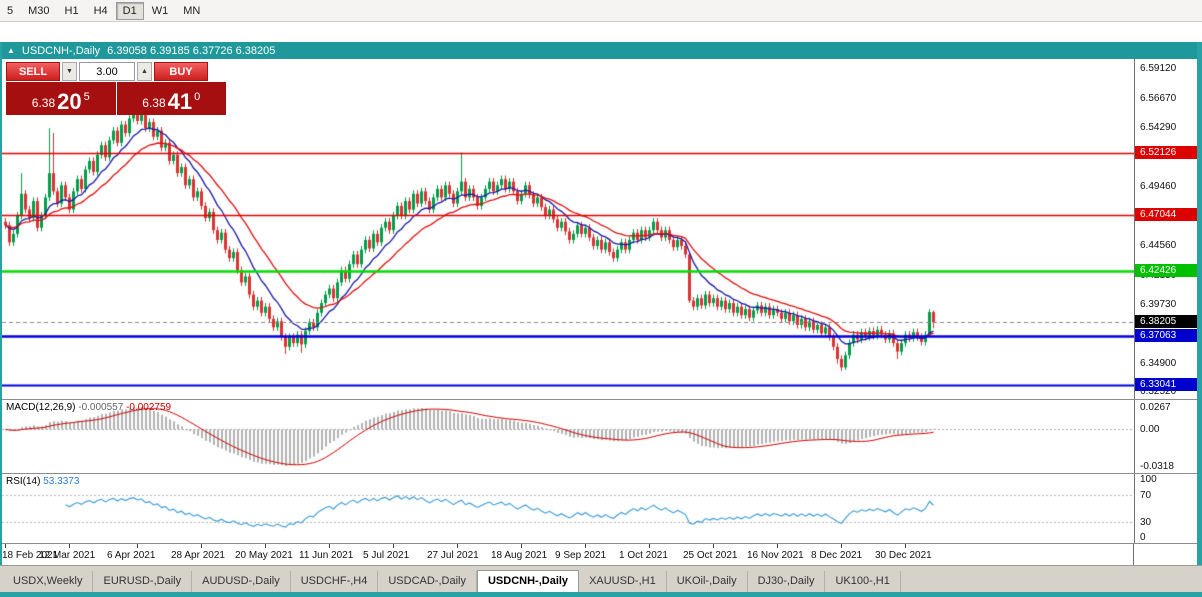 The width and height of the screenshot is (1202, 597). I want to click on date-label: 28 Apr 2021, so click(198, 555).